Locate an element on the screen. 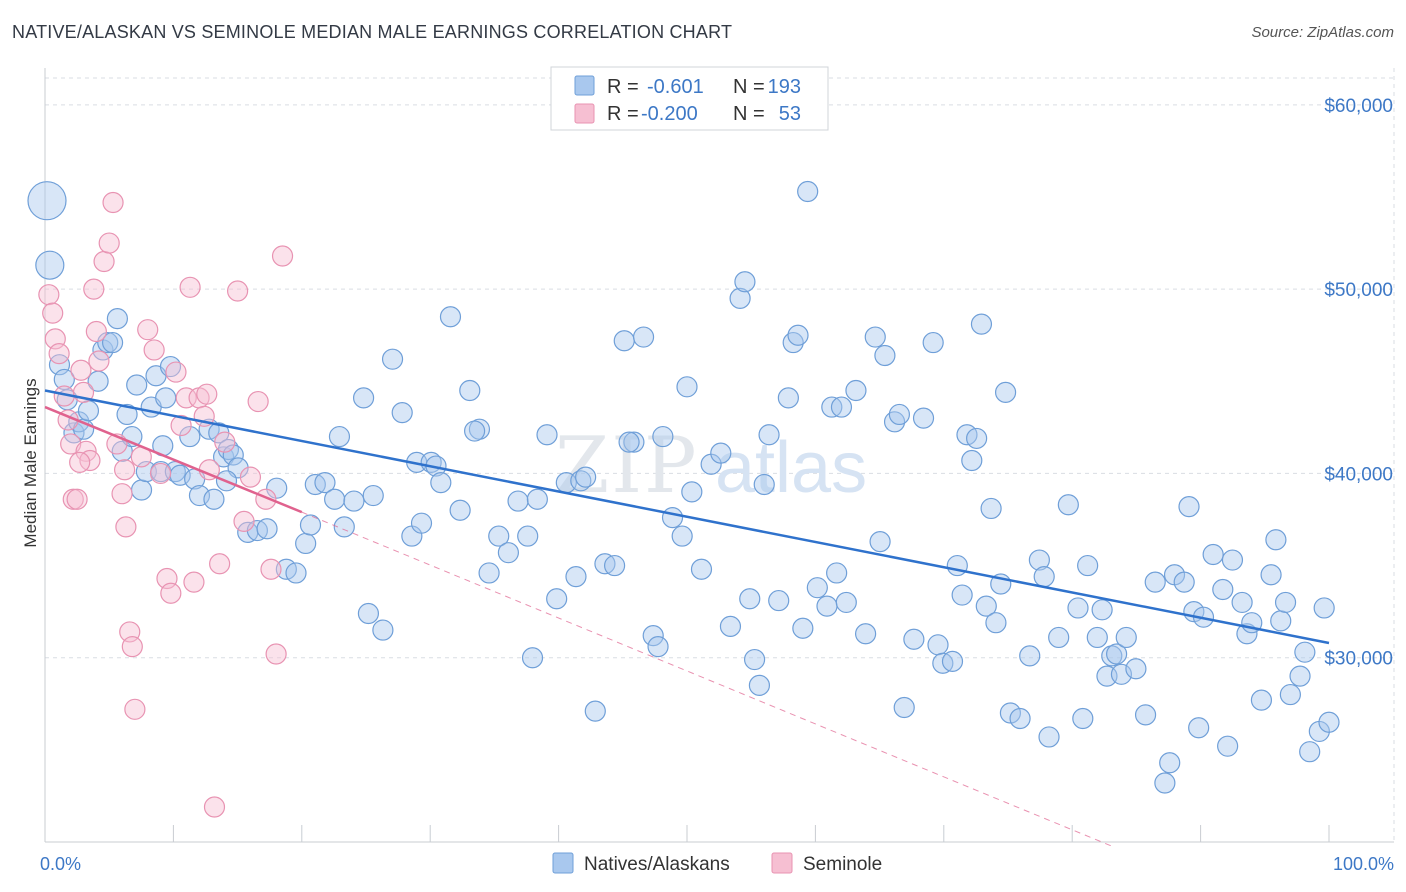 This screenshot has height=892, width=1406. correlation-legend: R = -0.601 N = 193 R = -0.200 N = 53 is located at coordinates (689, 98).